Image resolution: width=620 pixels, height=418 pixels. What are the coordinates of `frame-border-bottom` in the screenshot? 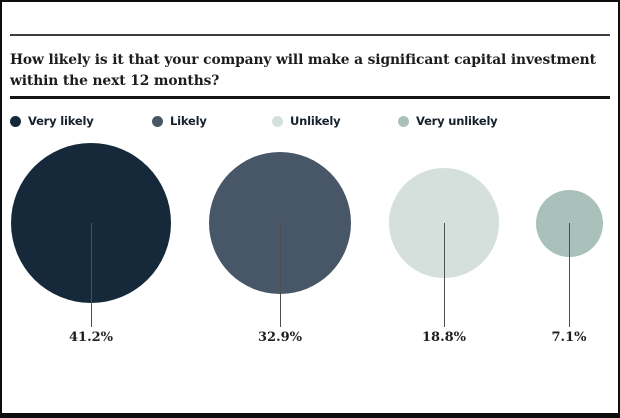 It's located at (310, 415).